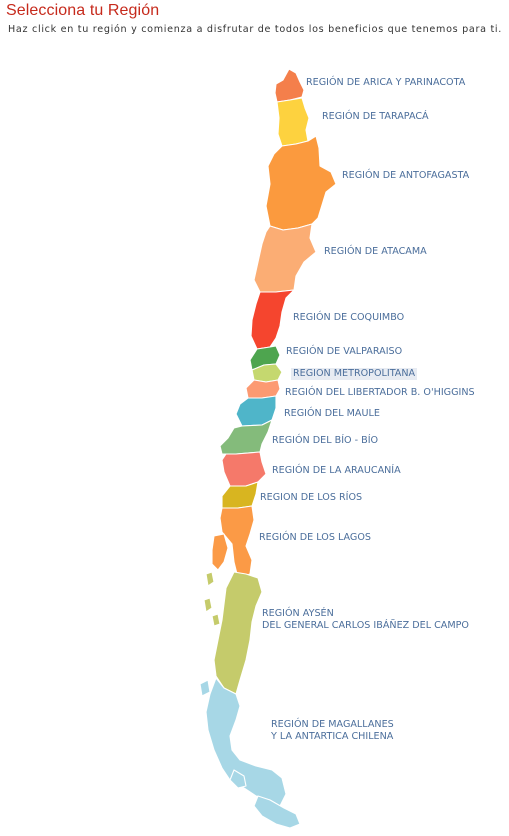  I want to click on region-shape-rios, so click(240, 495).